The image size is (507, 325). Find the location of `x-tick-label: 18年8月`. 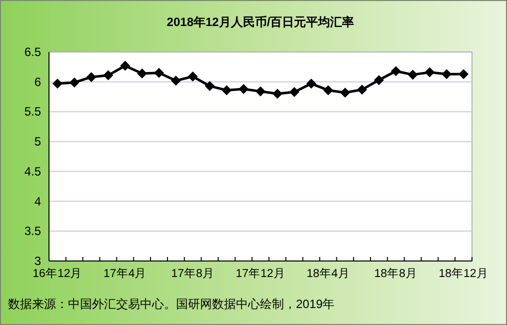

x-tick-label: 18年8月 is located at coordinates (396, 273).